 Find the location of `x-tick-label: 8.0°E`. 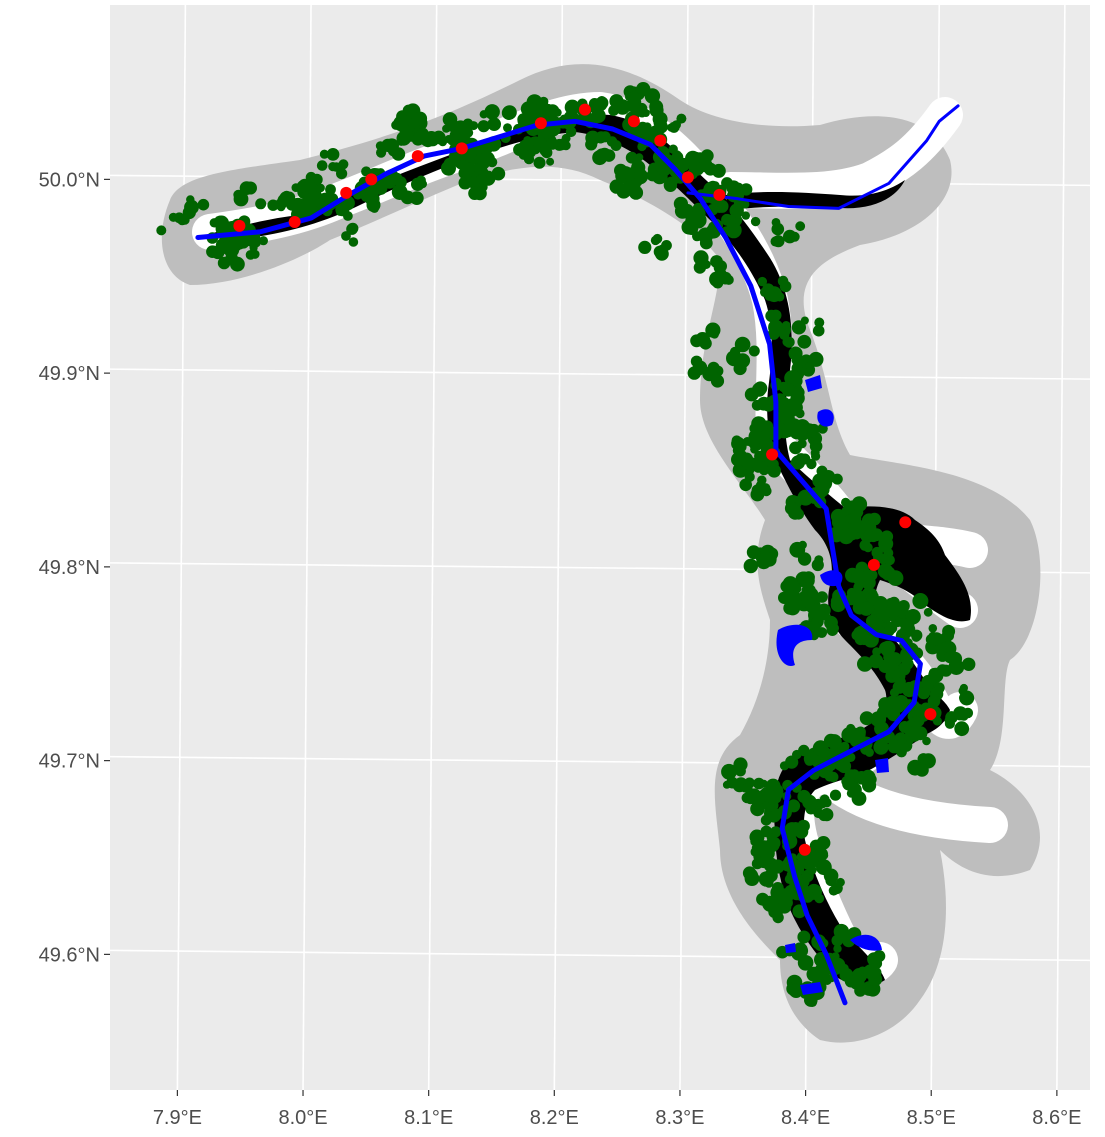

x-tick-label: 8.0°E is located at coordinates (302, 1118).